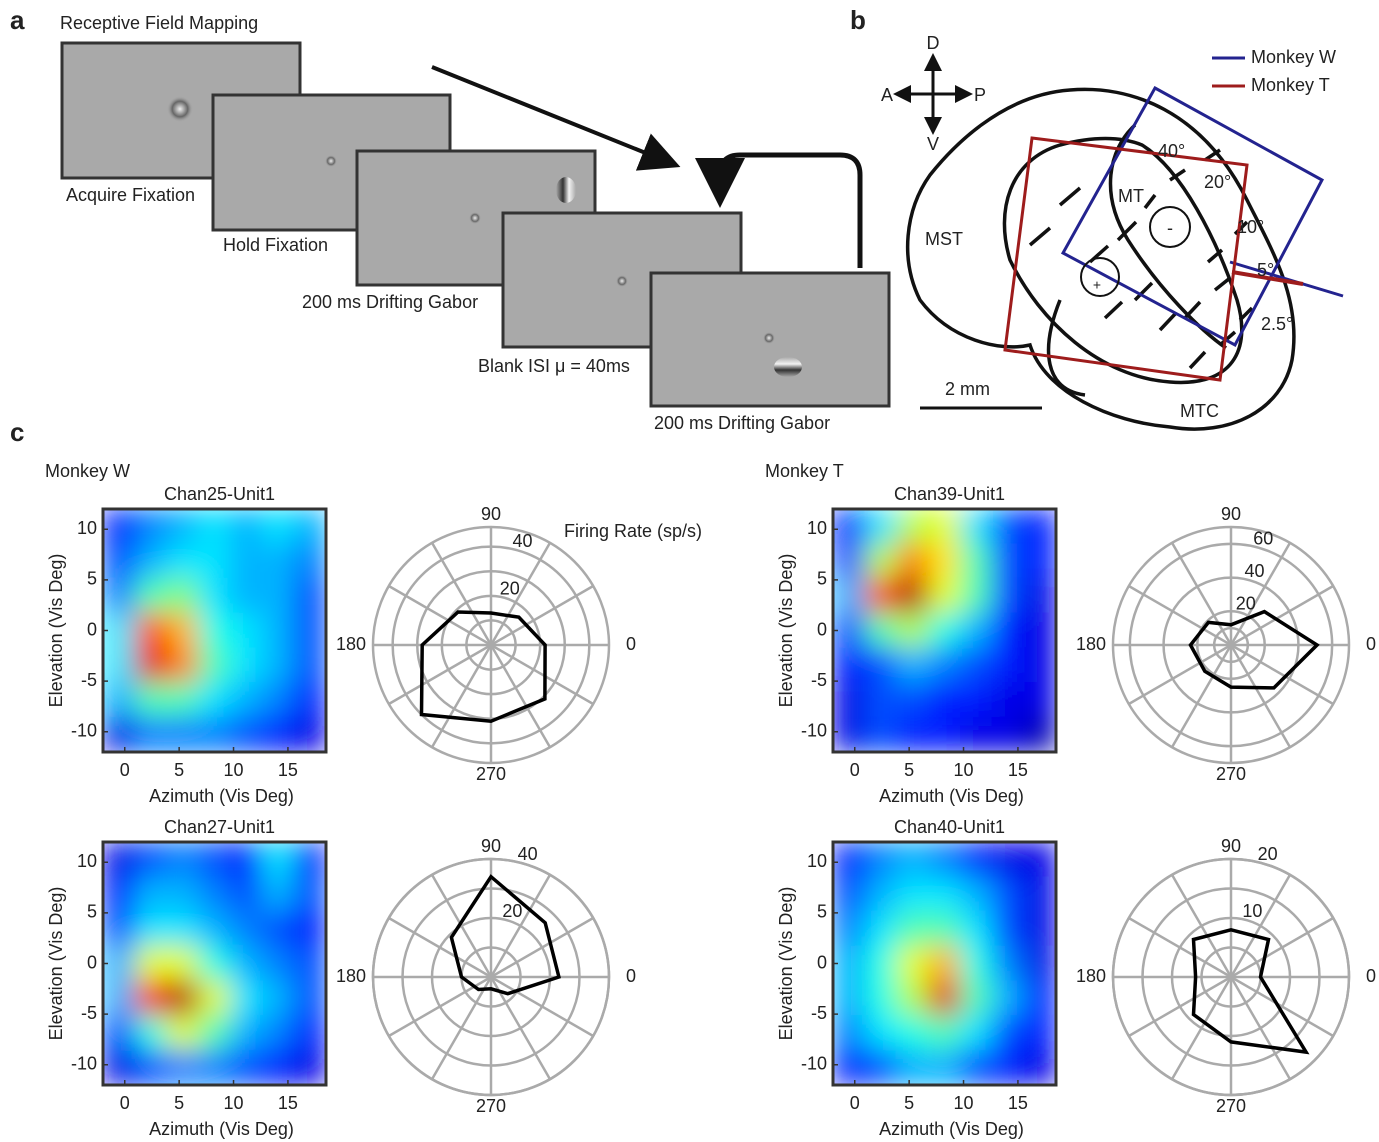 The image size is (1379, 1142). Describe the element at coordinates (1268, 854) in the screenshot. I see `r-tick-label: 20` at that location.